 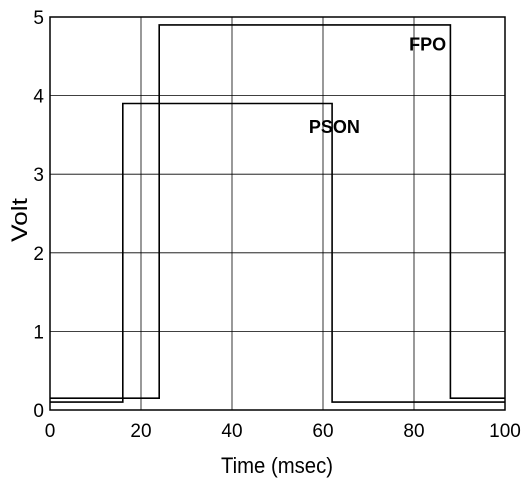 I want to click on y-tick-label: 3, so click(x=38, y=175).